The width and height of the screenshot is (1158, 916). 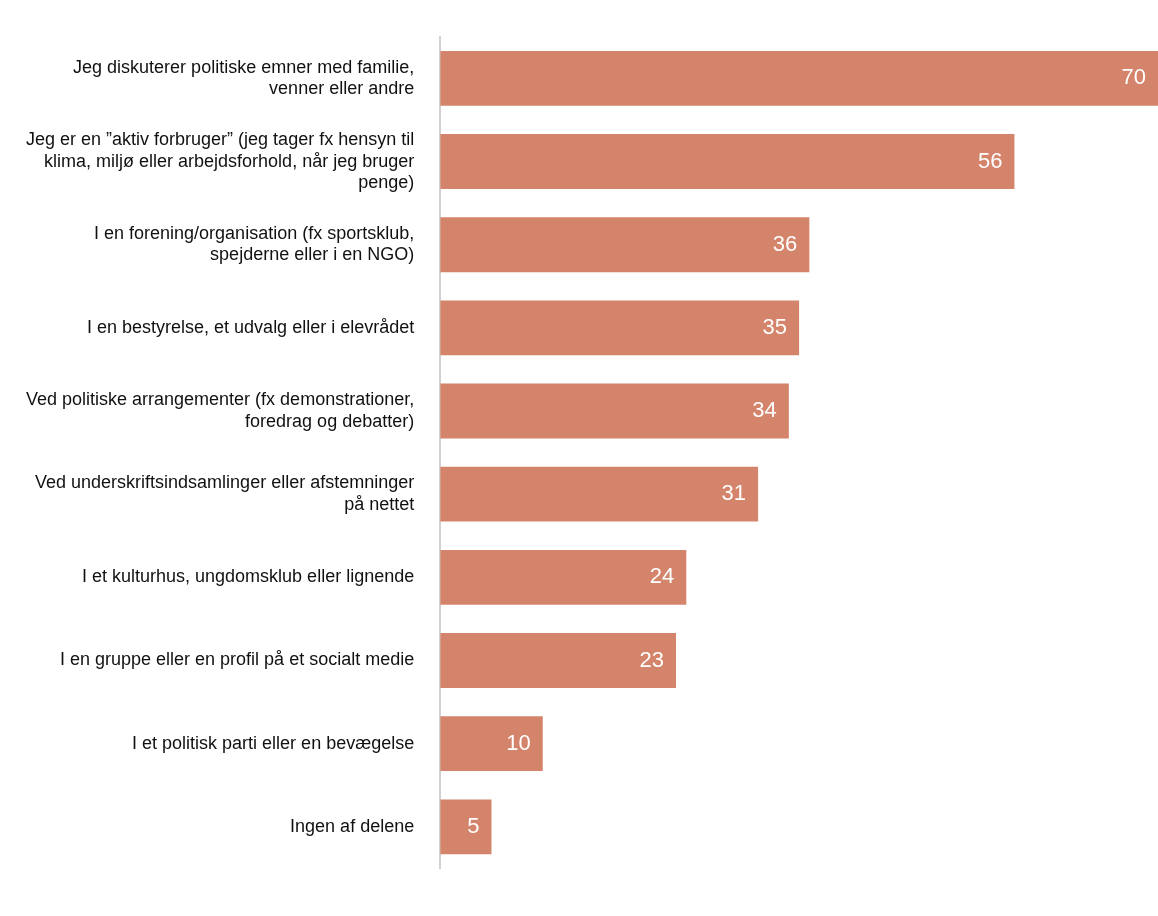 I want to click on y-tick-label: Ingen af delene, so click(x=352, y=825).